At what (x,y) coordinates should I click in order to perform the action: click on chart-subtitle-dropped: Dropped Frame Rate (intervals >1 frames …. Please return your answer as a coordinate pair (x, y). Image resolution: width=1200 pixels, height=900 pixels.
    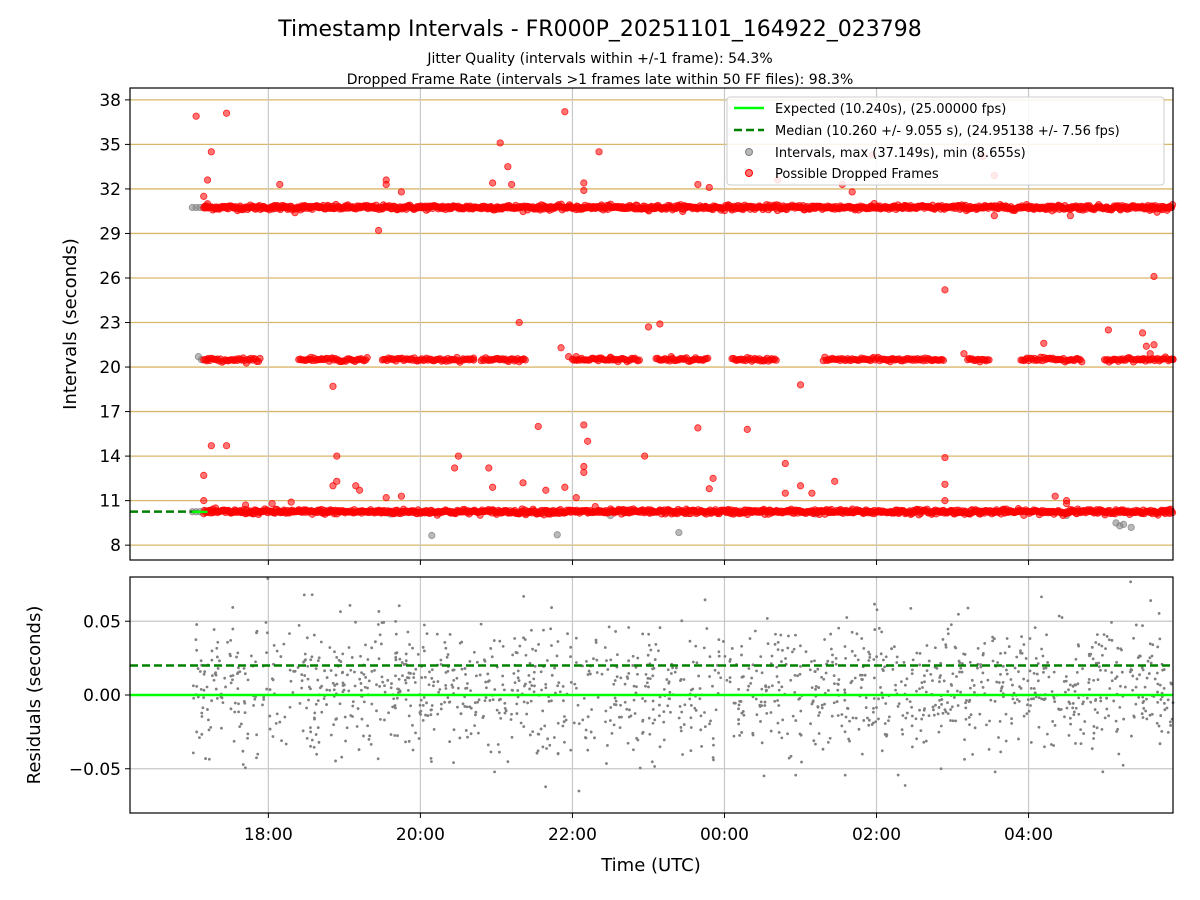
    Looking at the image, I should click on (600, 80).